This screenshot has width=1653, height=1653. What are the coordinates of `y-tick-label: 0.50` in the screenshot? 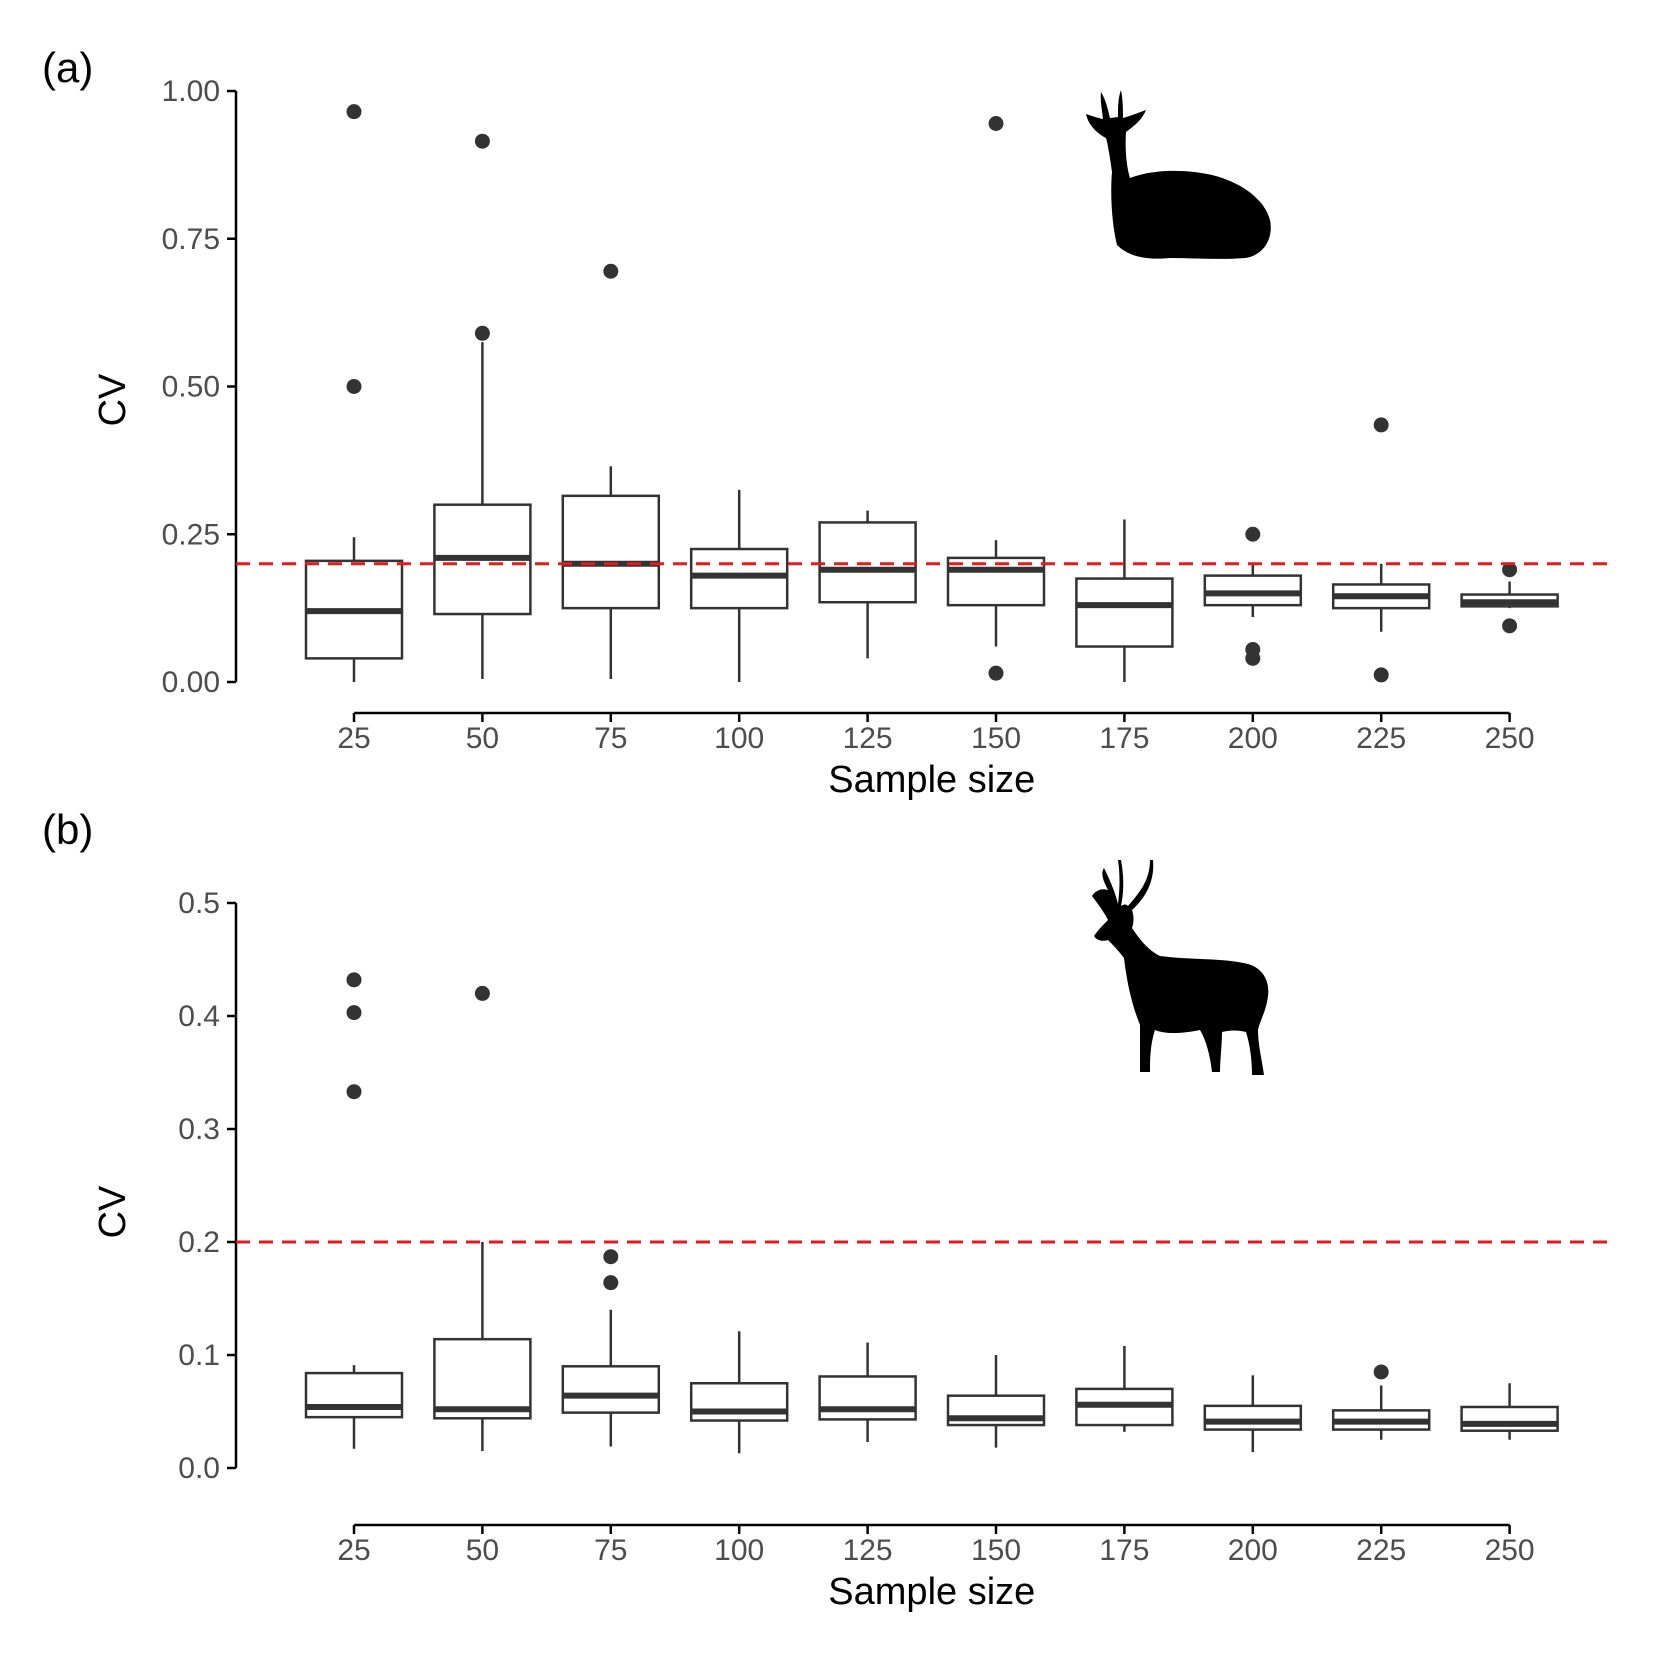 It's located at (191, 387).